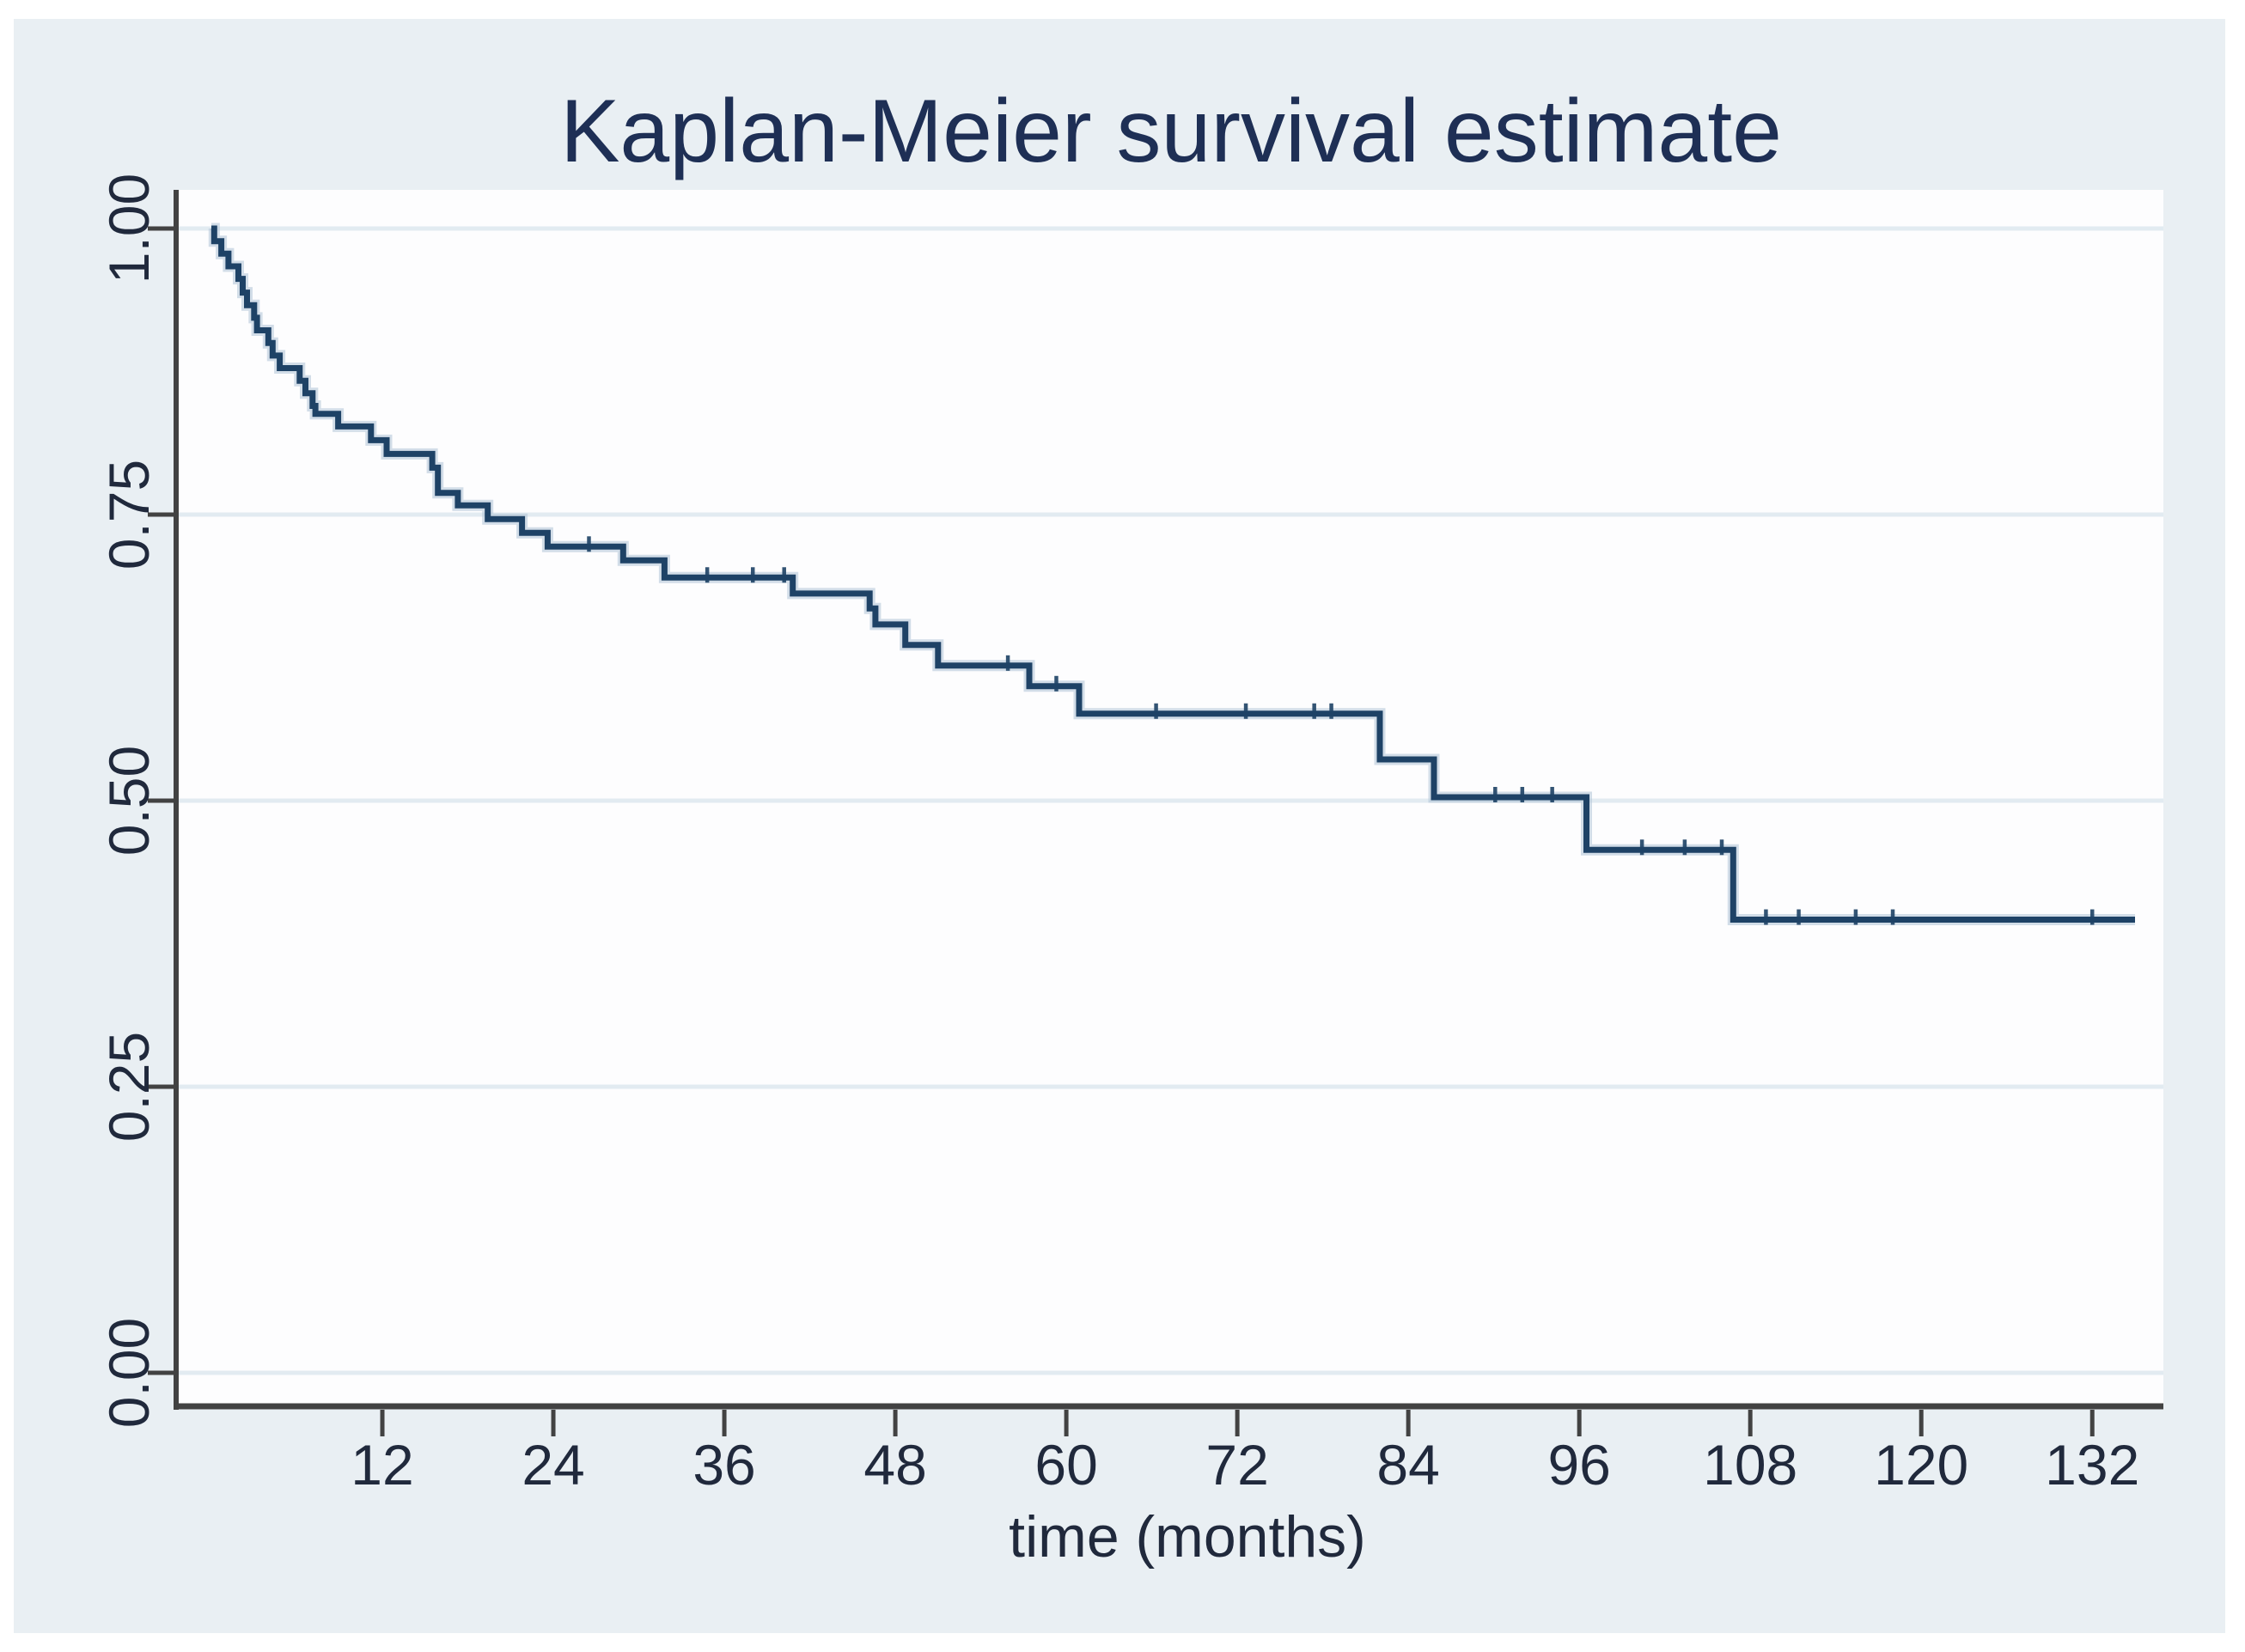 The height and width of the screenshot is (1652, 2245). Describe the element at coordinates (1188, 1537) in the screenshot. I see `x-axis-label: time (months)` at that location.